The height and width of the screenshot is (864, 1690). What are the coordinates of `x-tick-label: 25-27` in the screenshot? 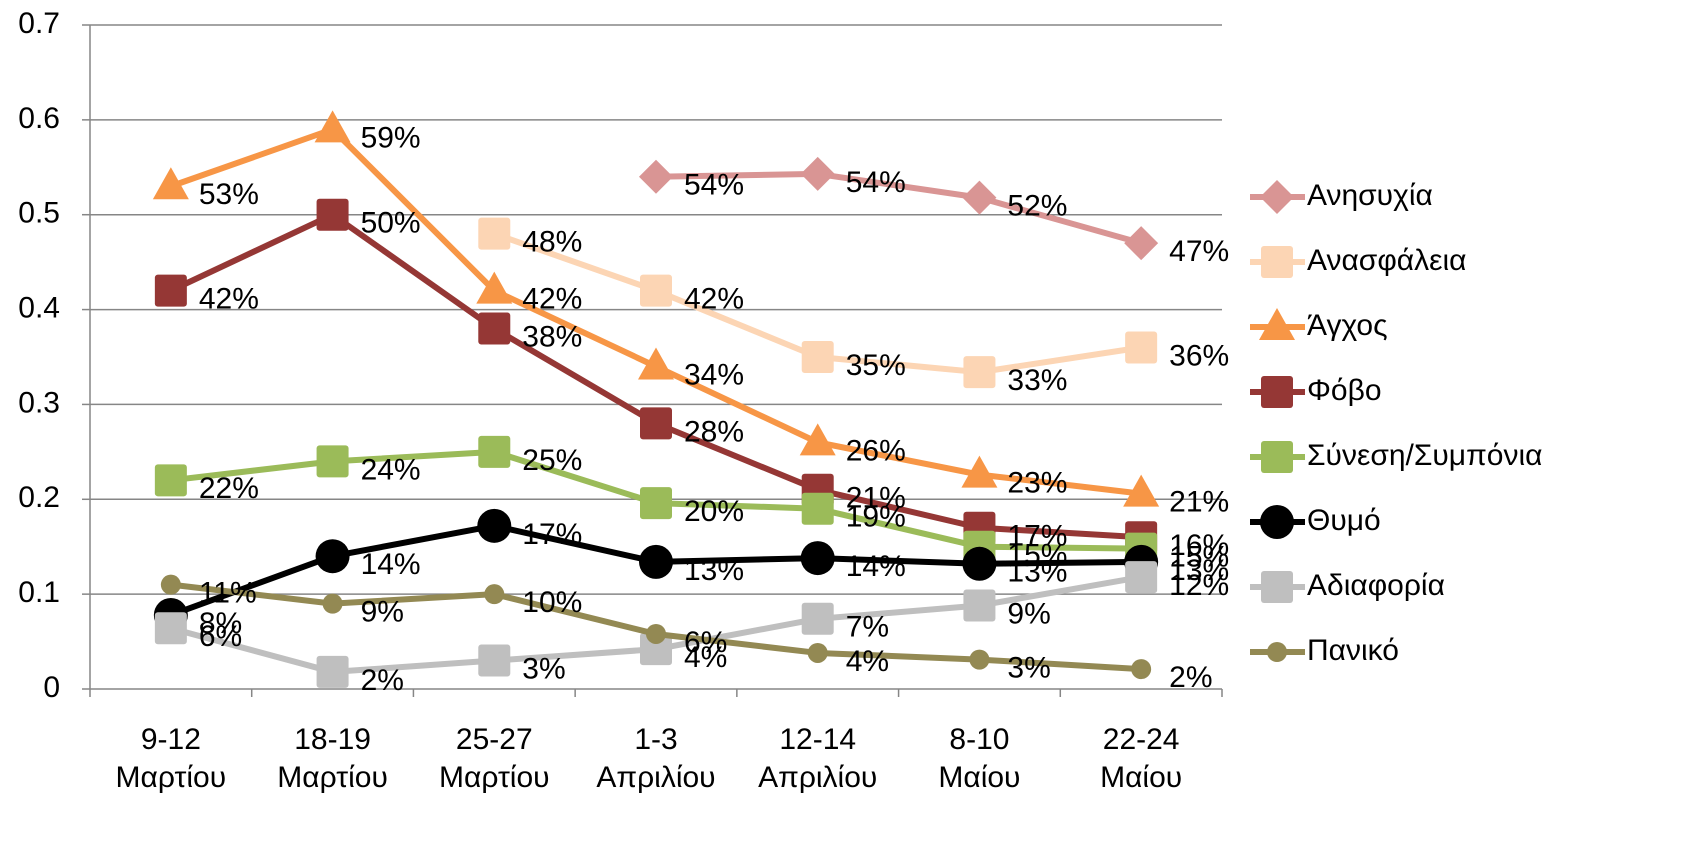 It's located at (494, 739).